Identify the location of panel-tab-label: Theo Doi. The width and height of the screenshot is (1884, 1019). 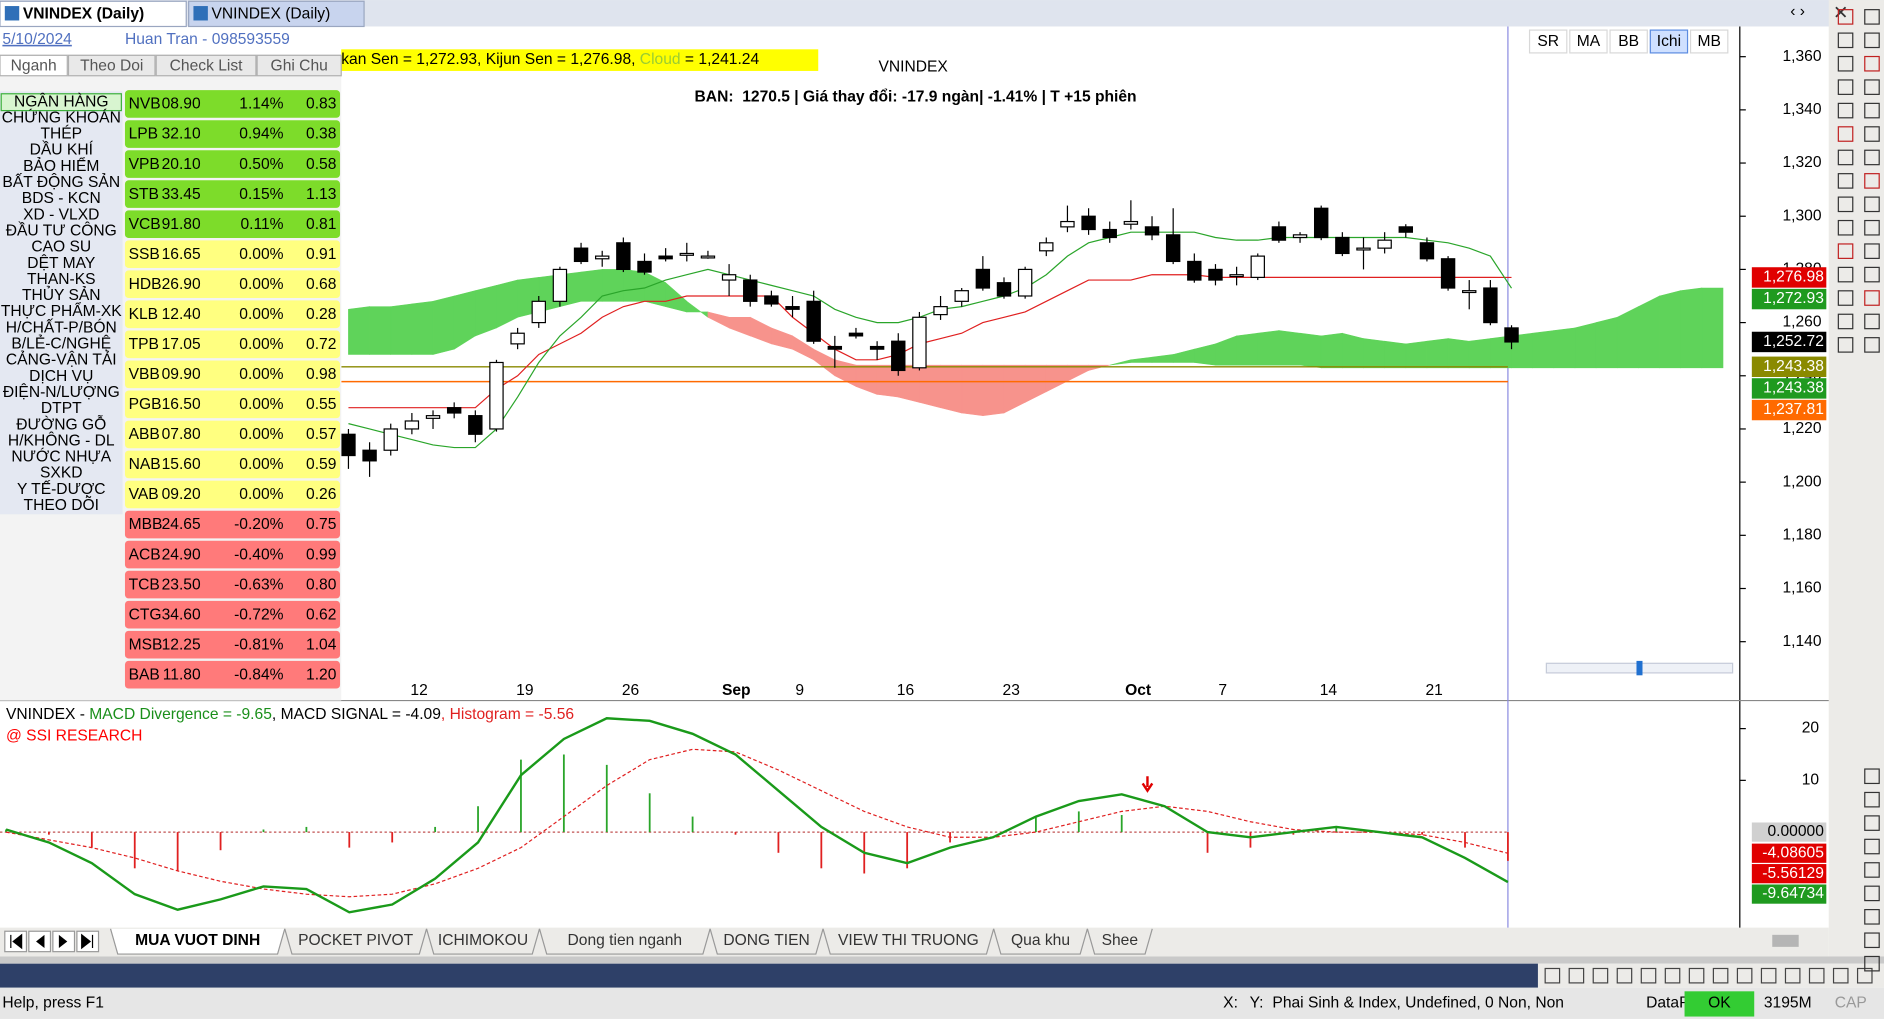
(111, 65).